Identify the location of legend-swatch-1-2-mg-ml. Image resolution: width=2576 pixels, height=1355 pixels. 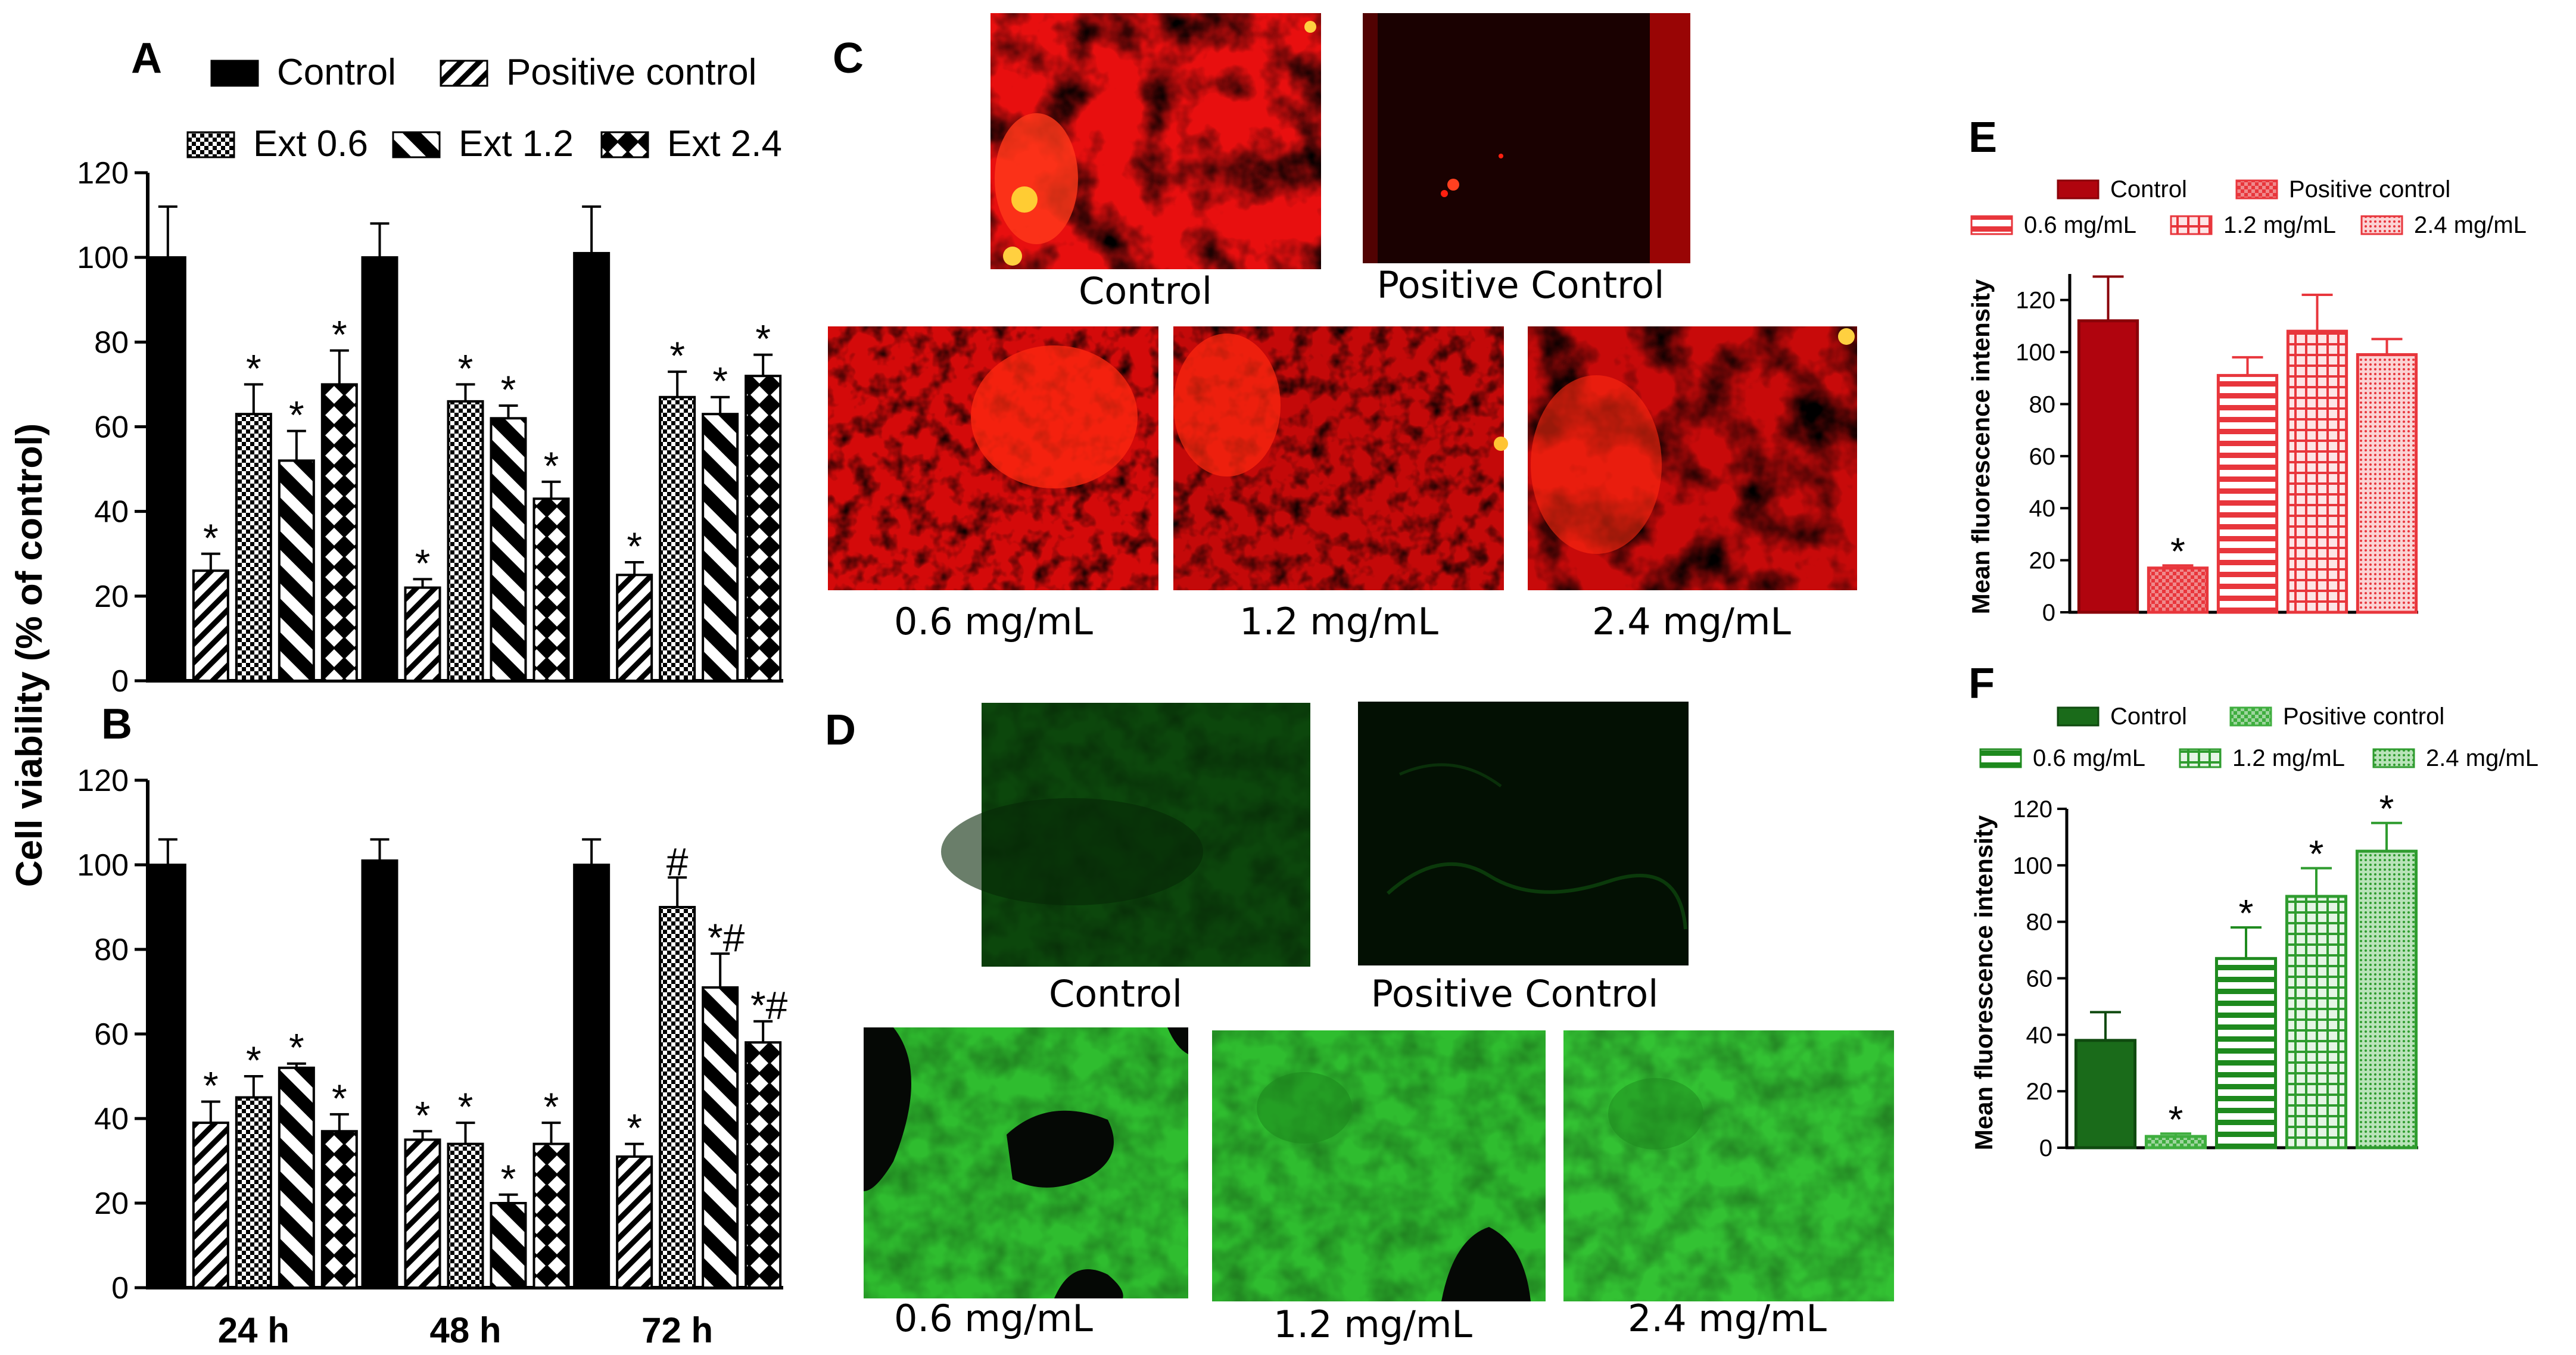
(2200, 758).